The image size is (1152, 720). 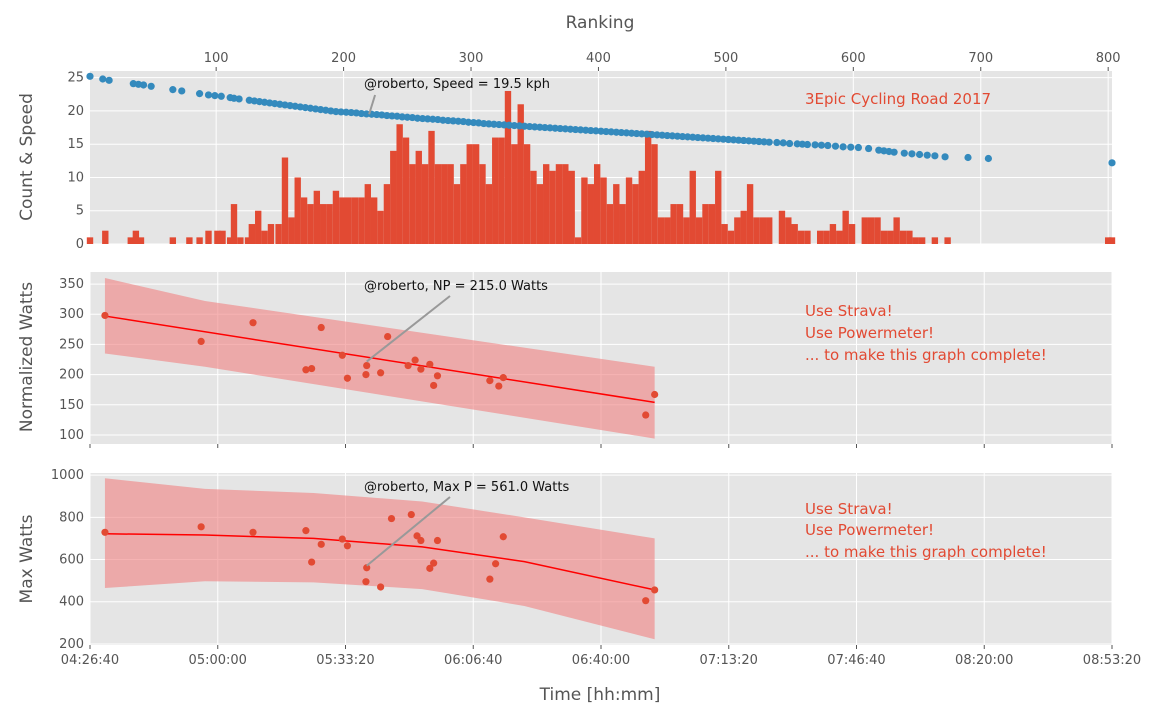 I want to click on y-tick-label: 150, so click(x=71, y=405).